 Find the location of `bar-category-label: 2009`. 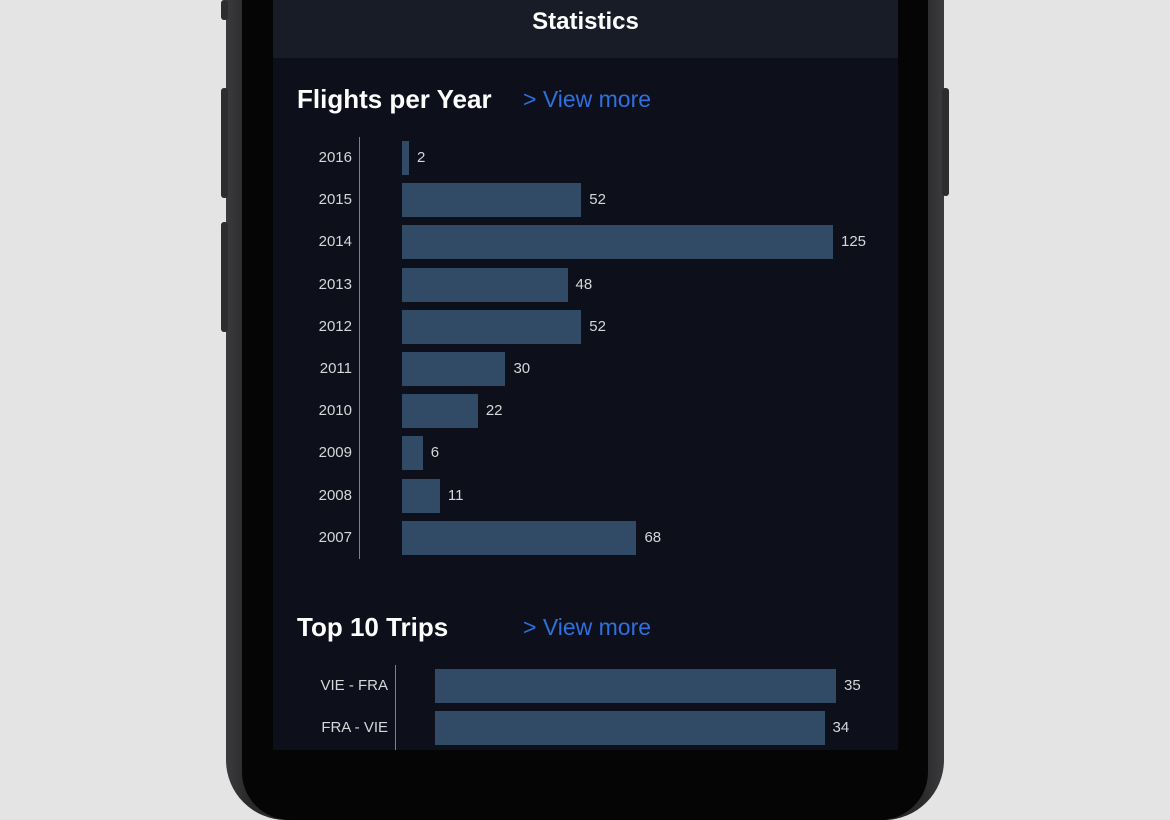

bar-category-label: 2009 is located at coordinates (335, 453).